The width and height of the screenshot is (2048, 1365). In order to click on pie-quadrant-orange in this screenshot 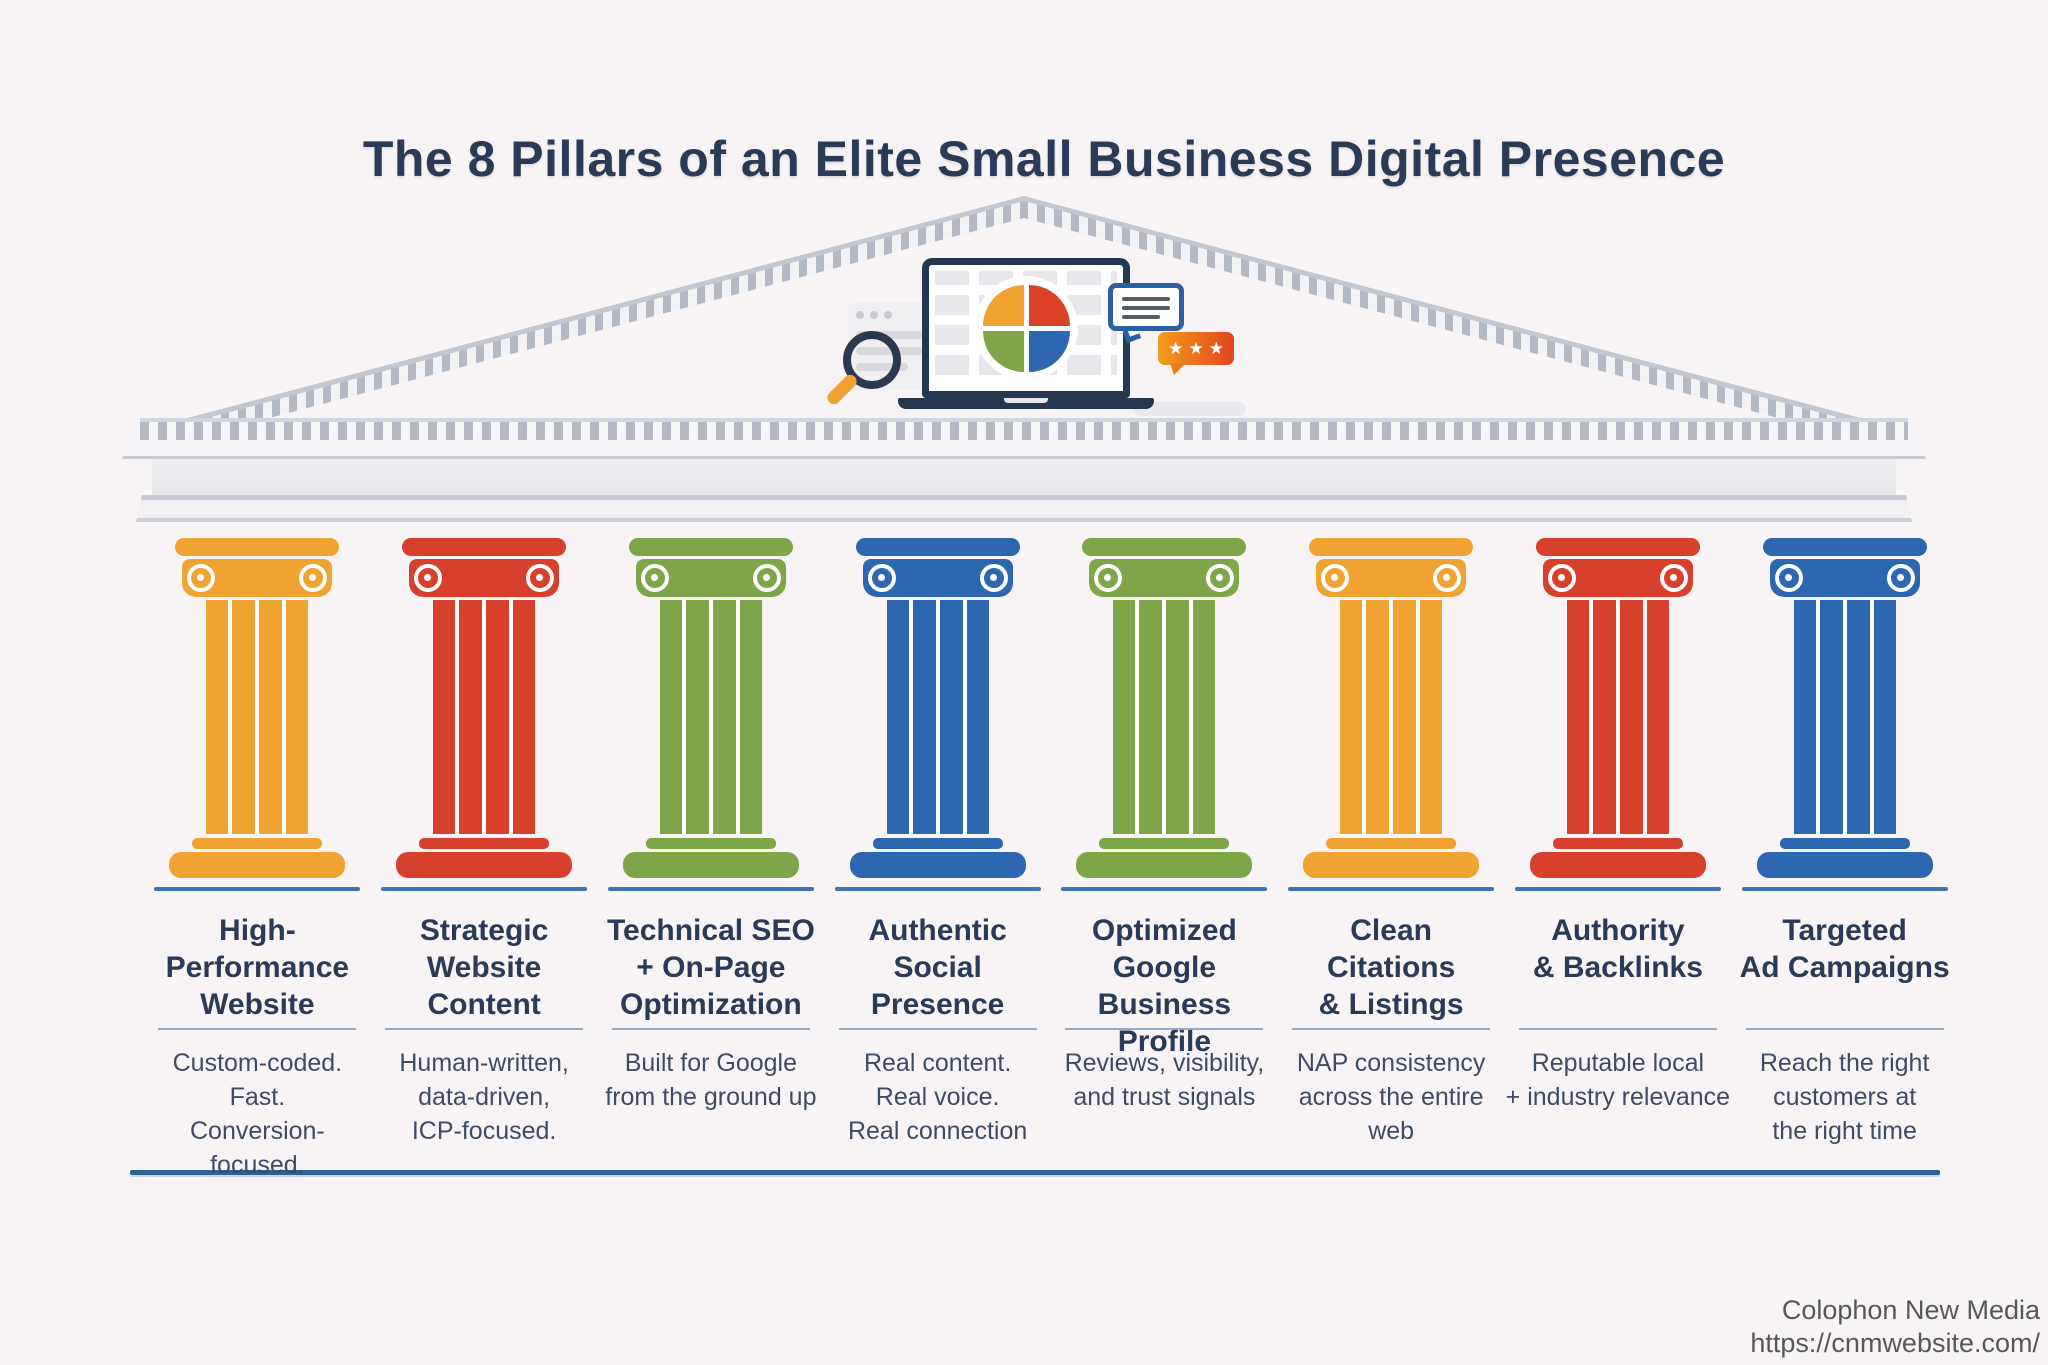, I will do `click(1003, 305)`.